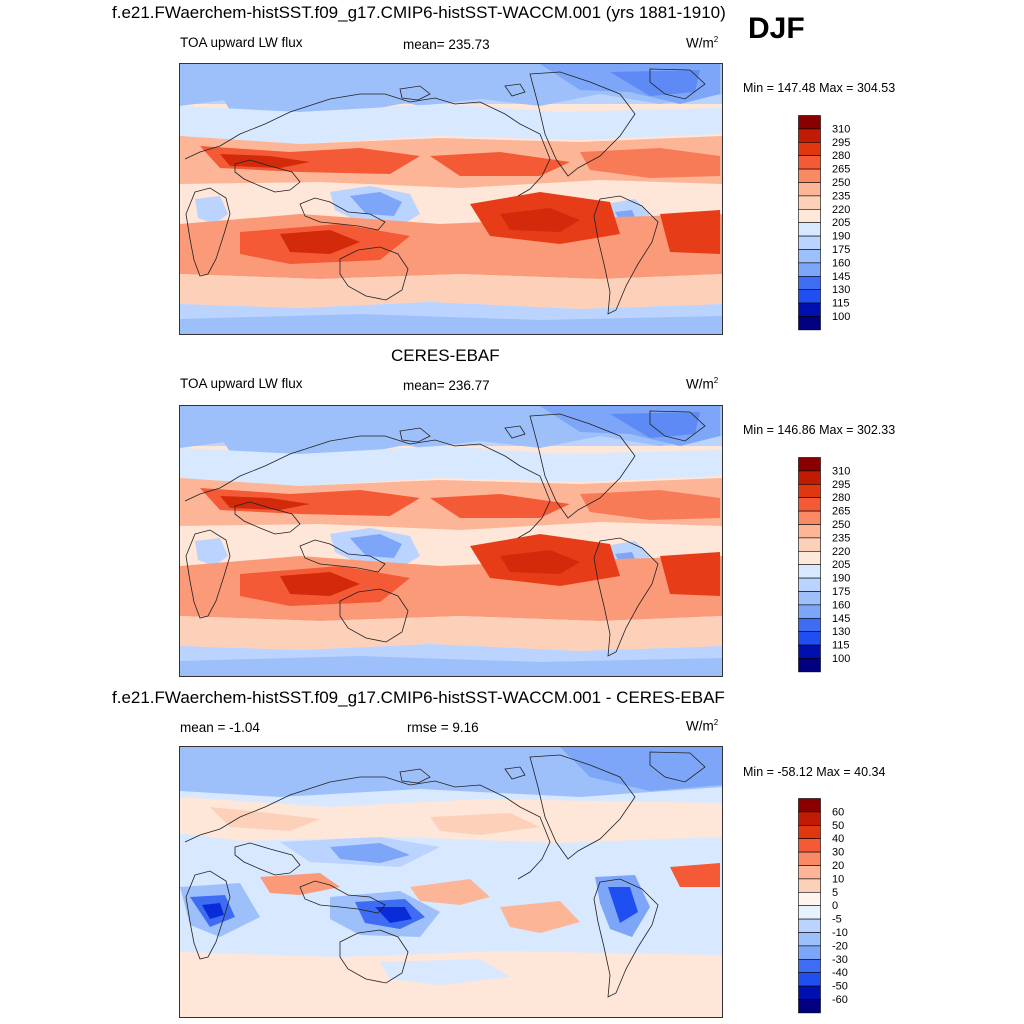 The image size is (1024, 1024). What do you see at coordinates (841, 646) in the screenshot?
I see `colorbar-tick-label: 115` at bounding box center [841, 646].